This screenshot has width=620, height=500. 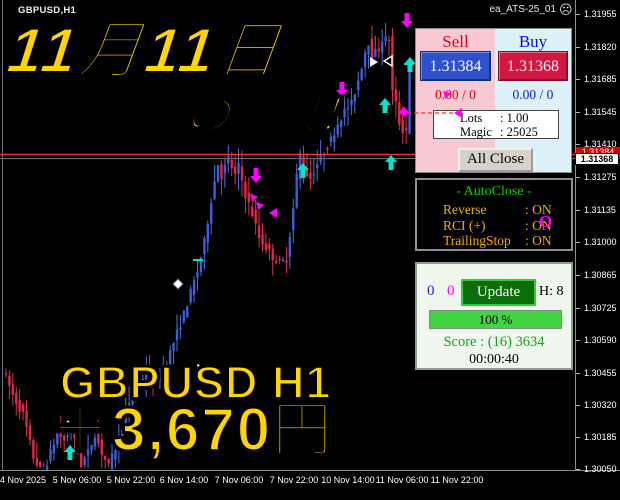 I want to click on lots-row: Lots : 1.00, so click(x=509, y=118).